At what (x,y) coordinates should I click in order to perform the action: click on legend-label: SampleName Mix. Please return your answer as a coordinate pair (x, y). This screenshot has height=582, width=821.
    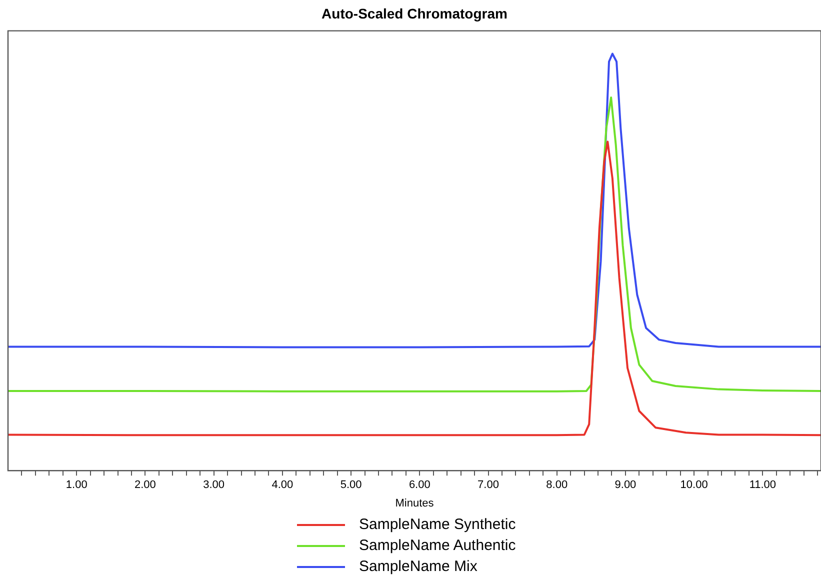
    Looking at the image, I should click on (418, 566).